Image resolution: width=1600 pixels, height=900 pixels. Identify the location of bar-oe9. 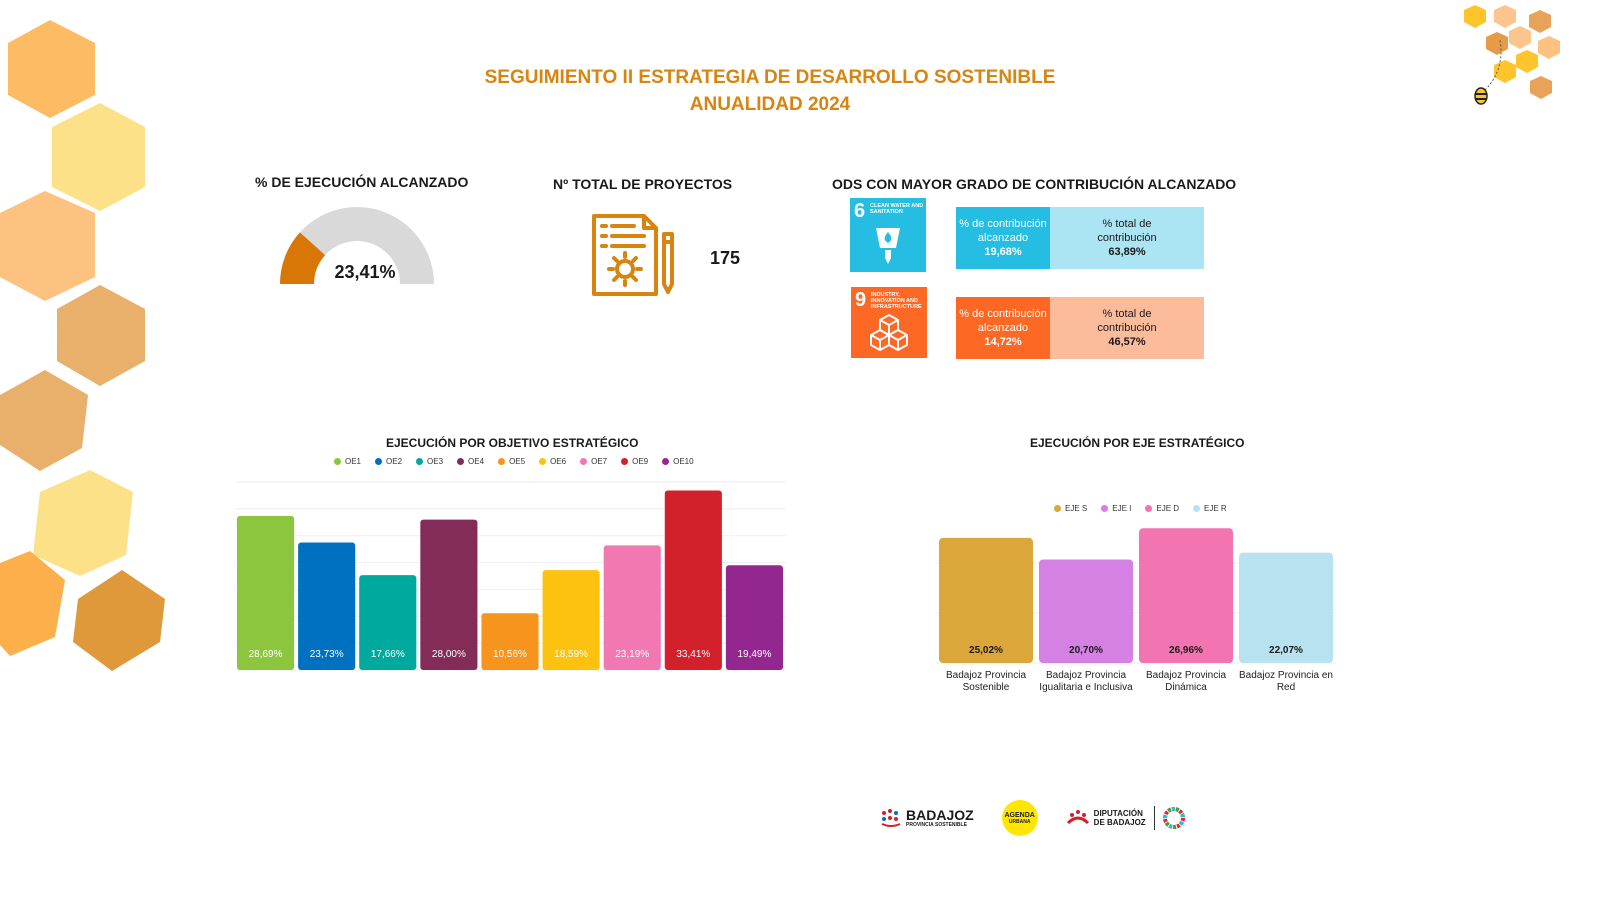
(693, 580).